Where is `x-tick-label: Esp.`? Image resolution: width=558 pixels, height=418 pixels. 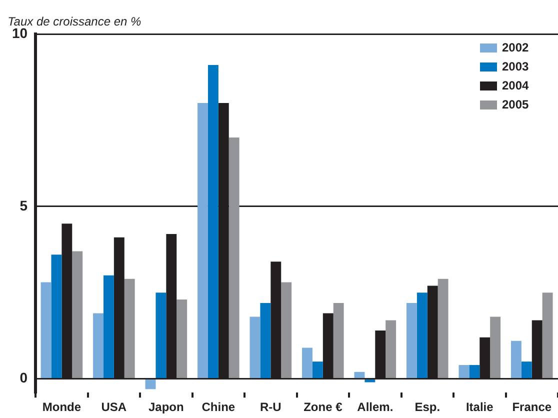
x-tick-label: Esp. is located at coordinates (427, 407).